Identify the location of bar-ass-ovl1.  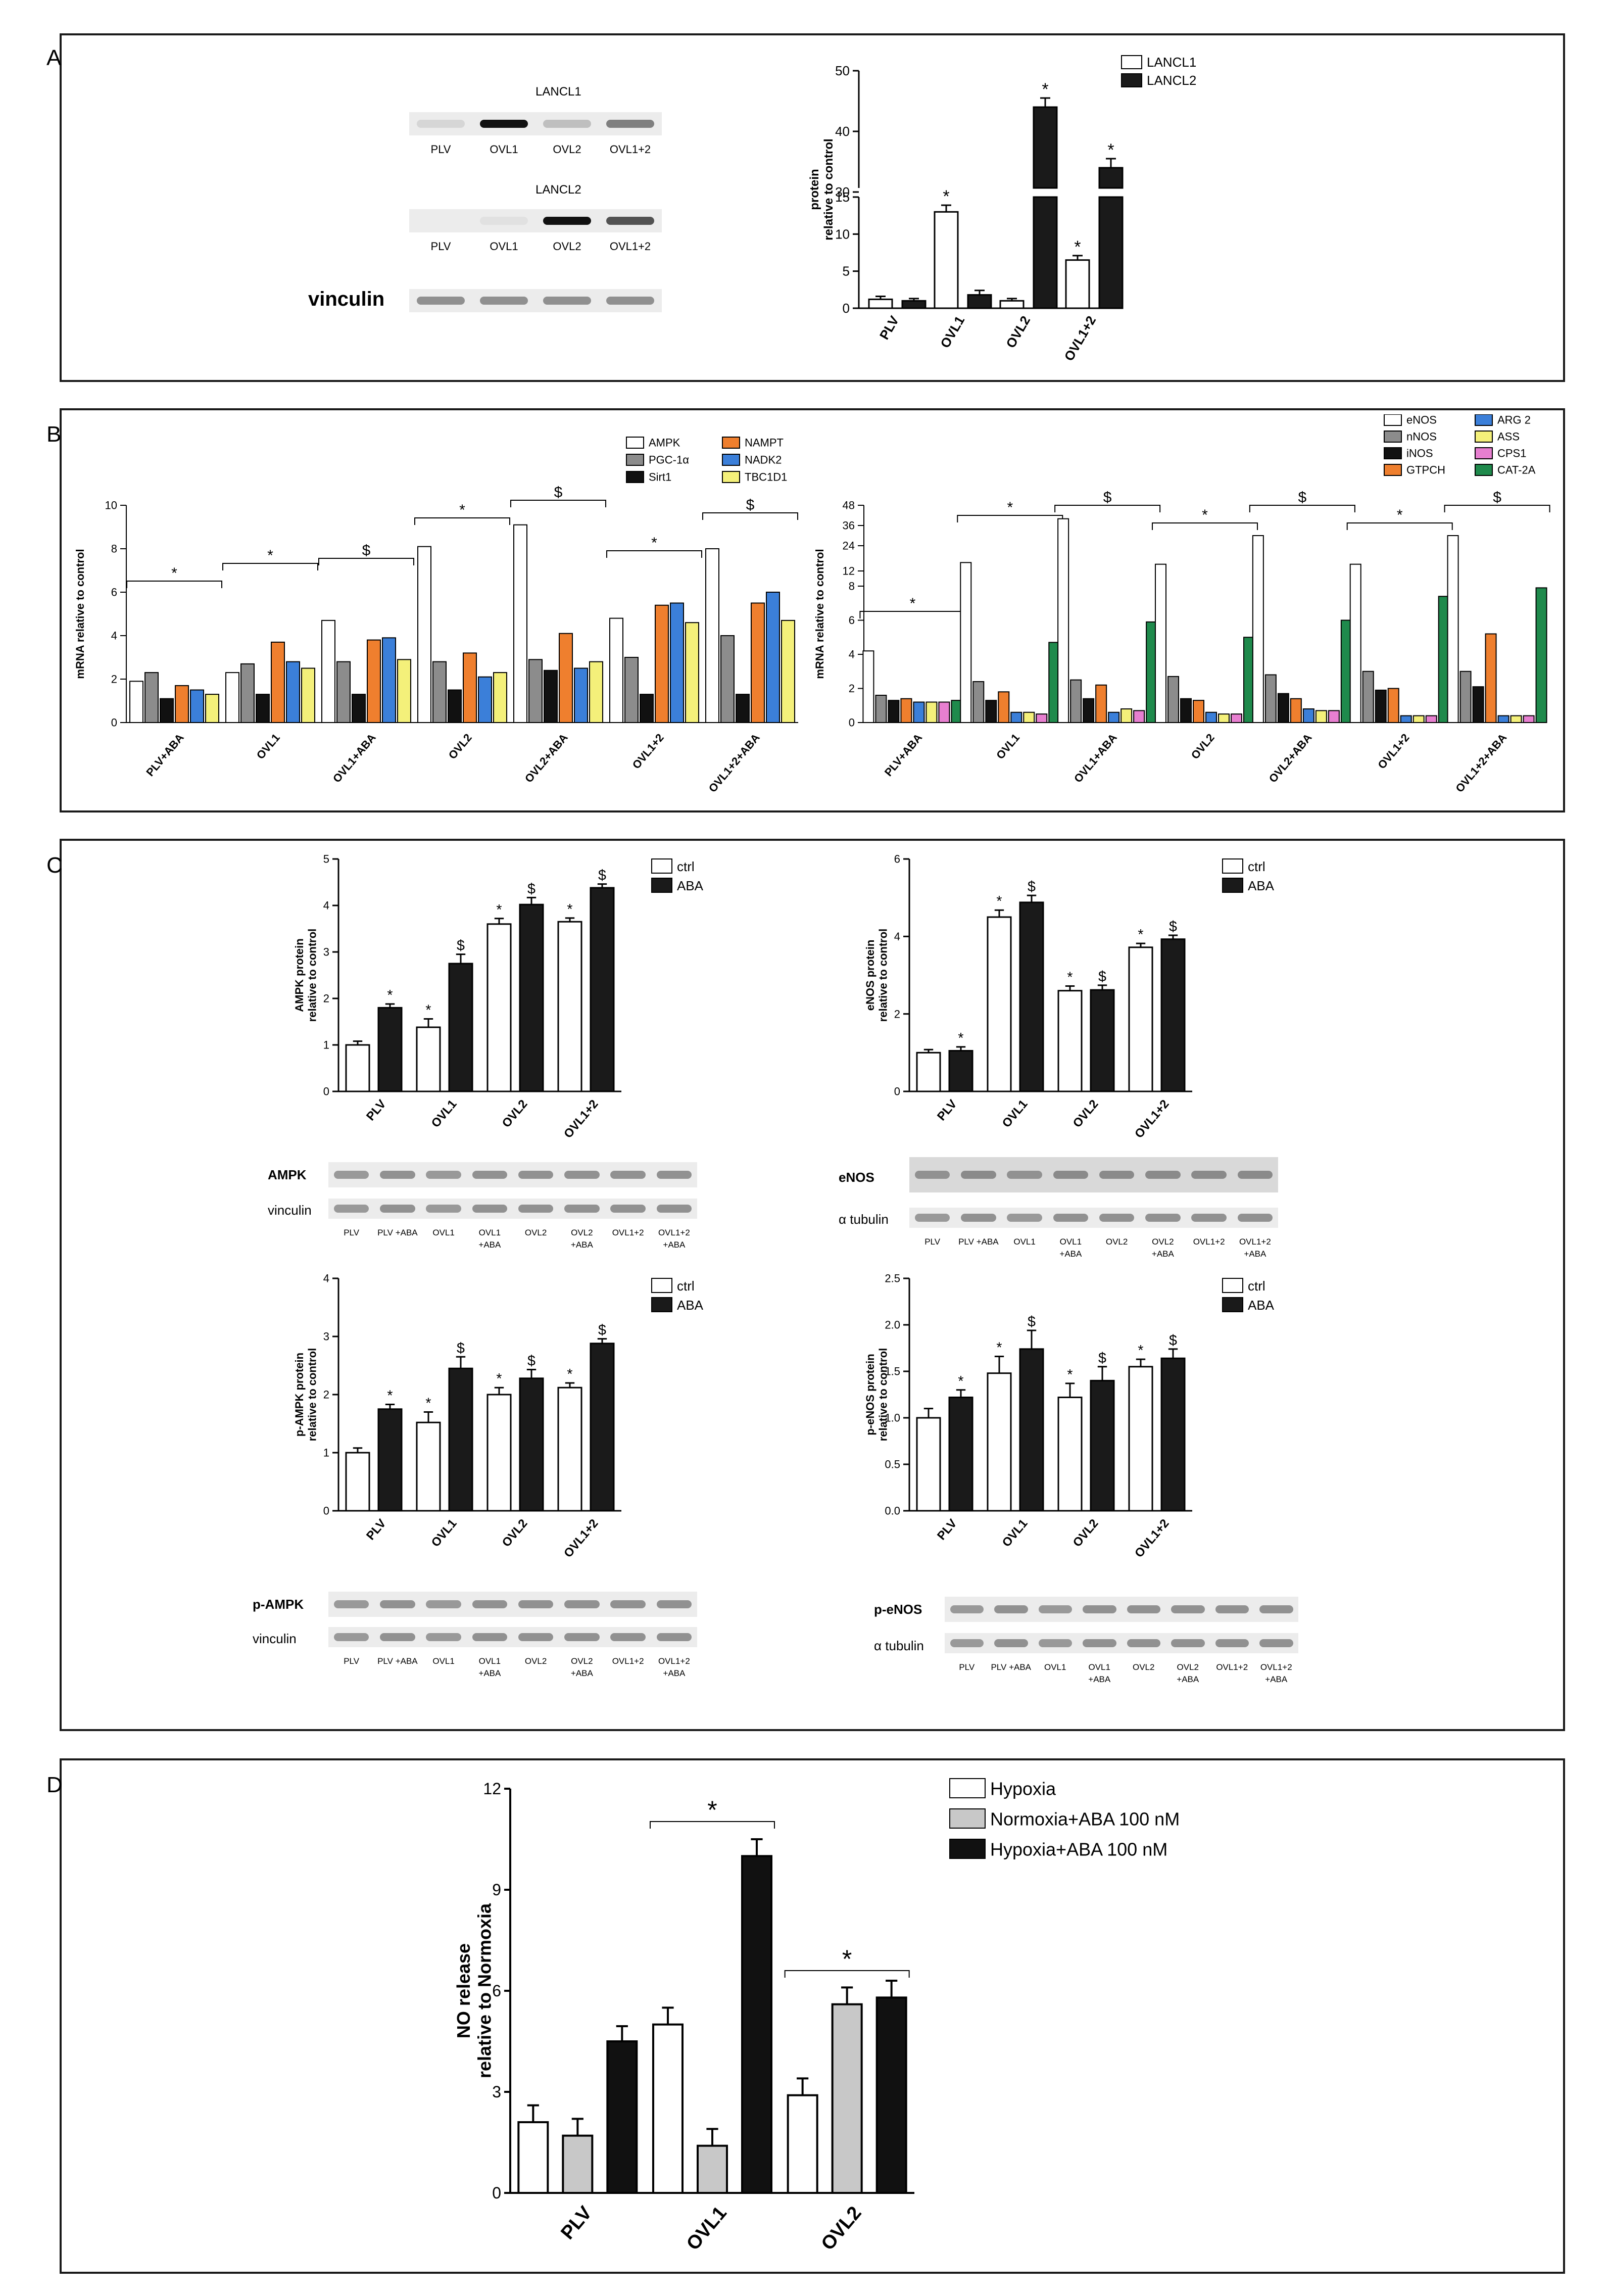
(1029, 717).